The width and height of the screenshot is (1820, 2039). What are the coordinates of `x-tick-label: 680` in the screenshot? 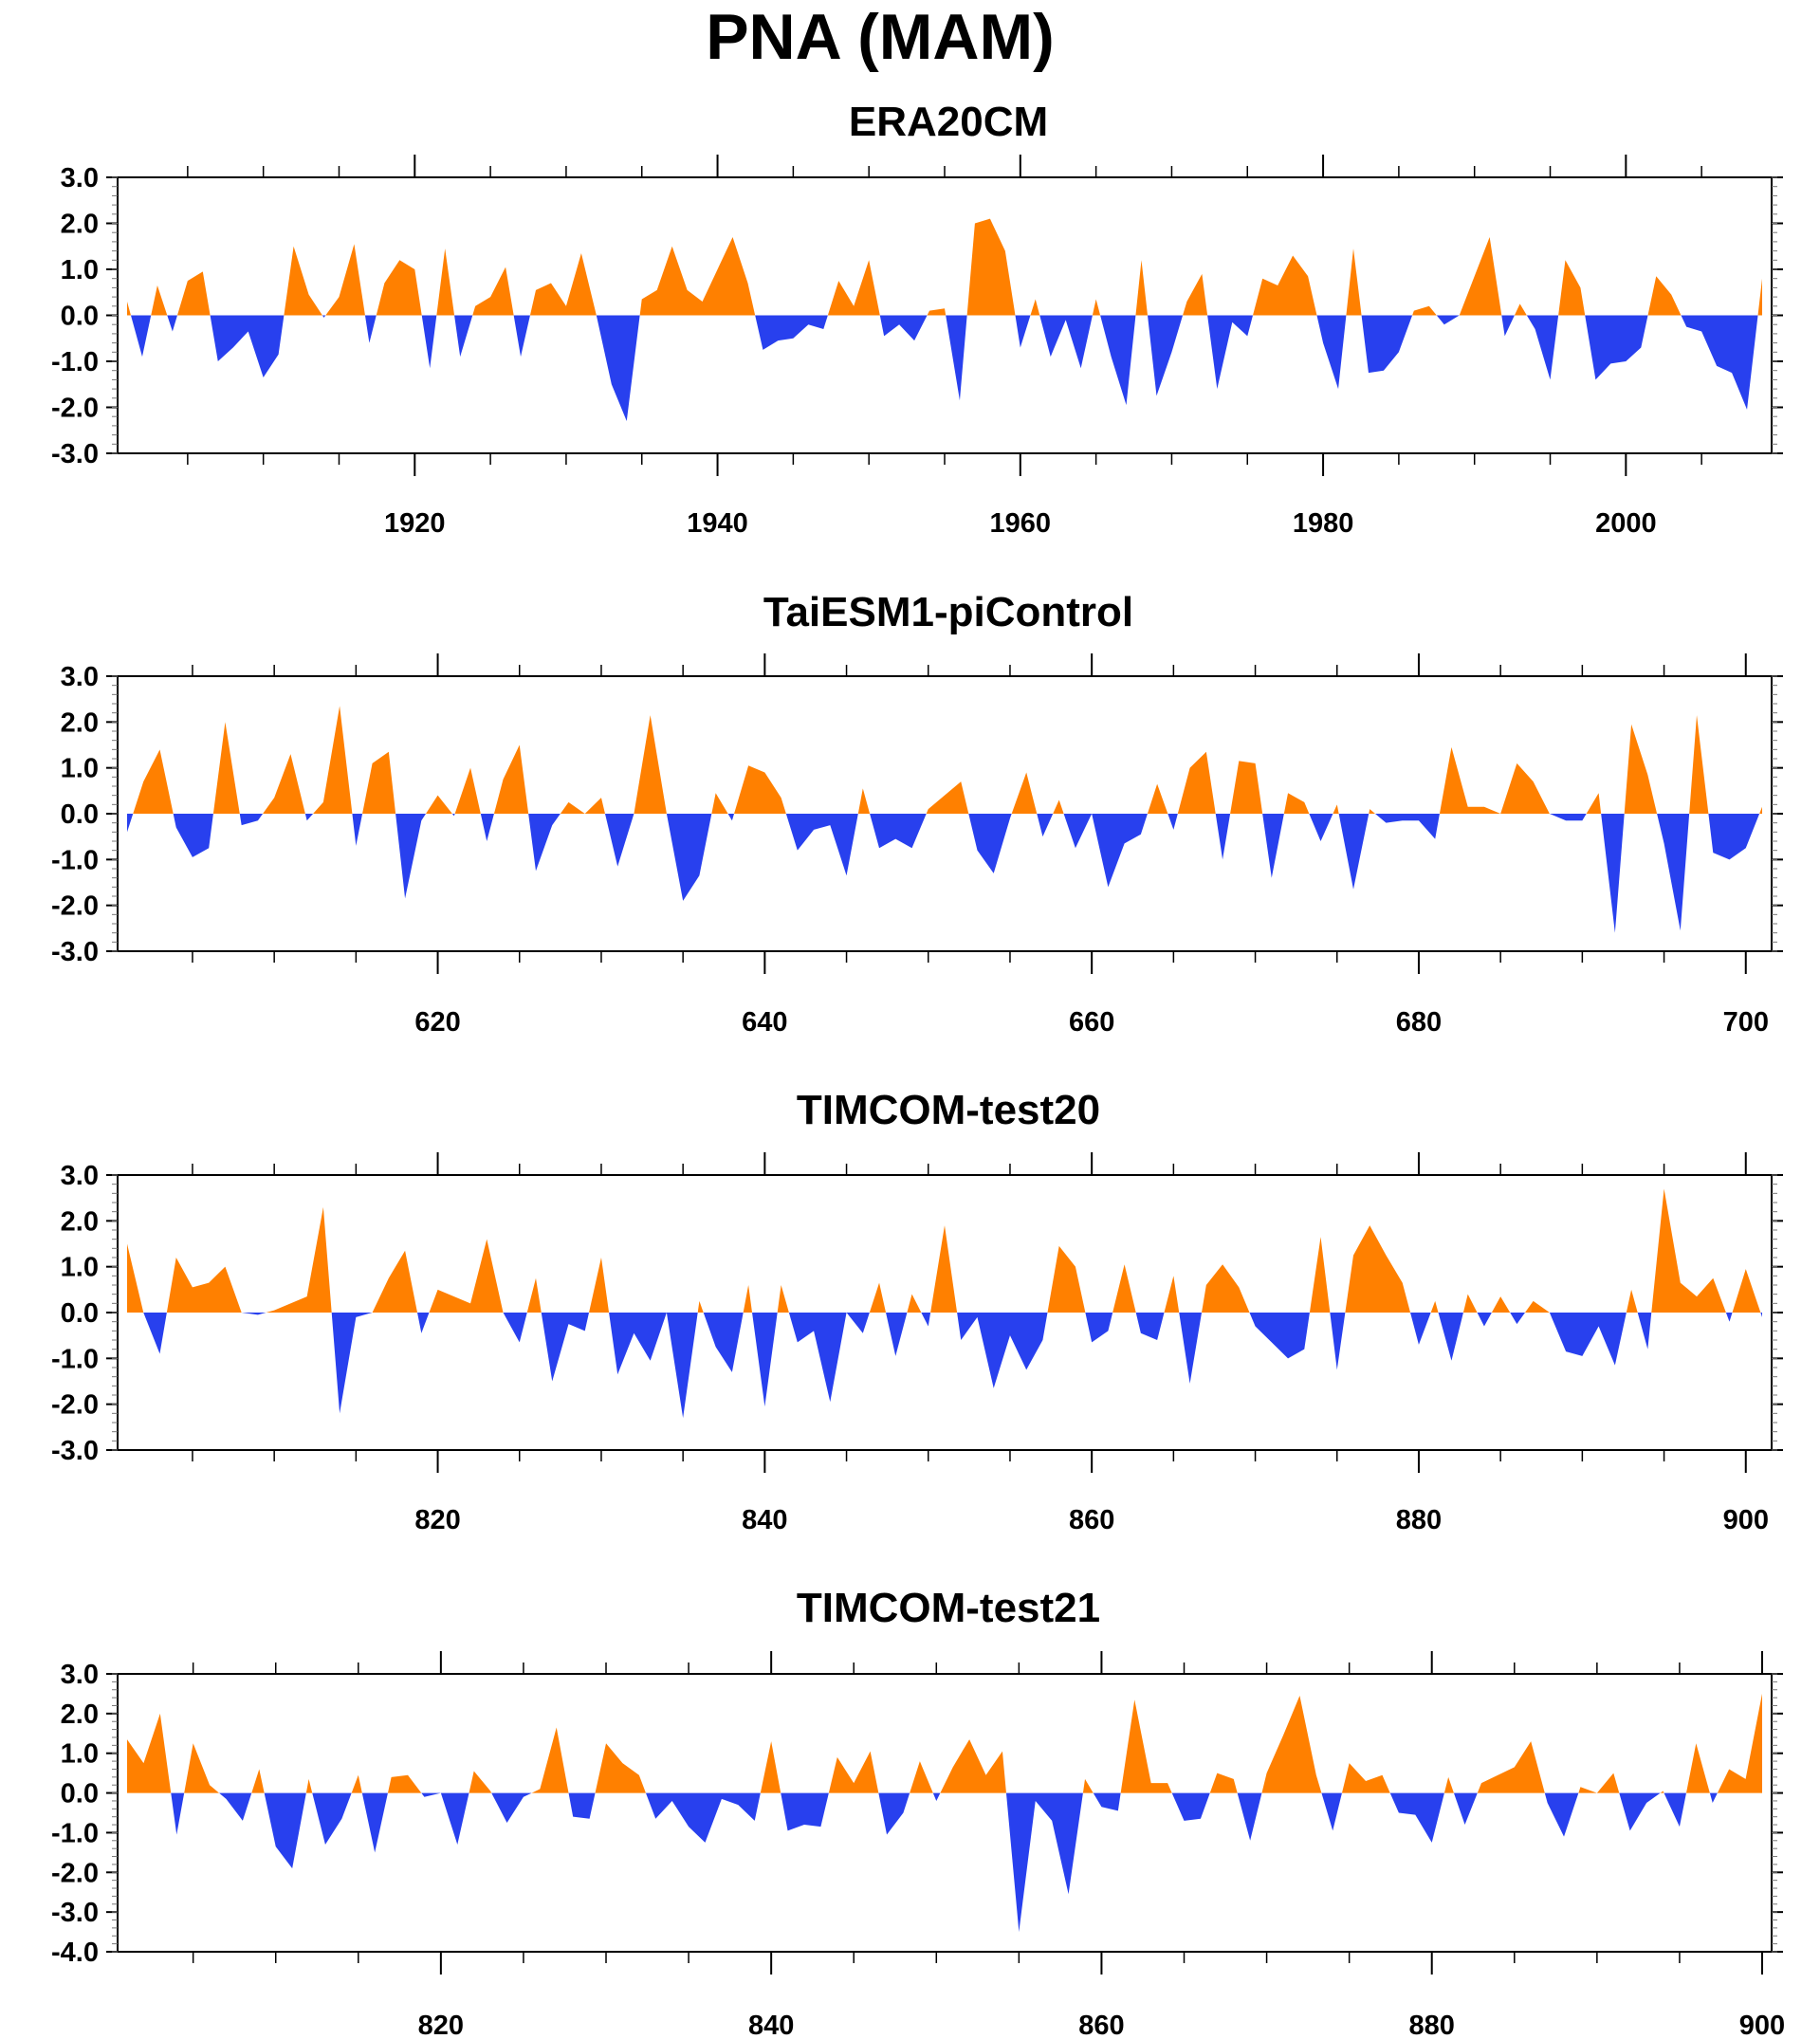 It's located at (1419, 1022).